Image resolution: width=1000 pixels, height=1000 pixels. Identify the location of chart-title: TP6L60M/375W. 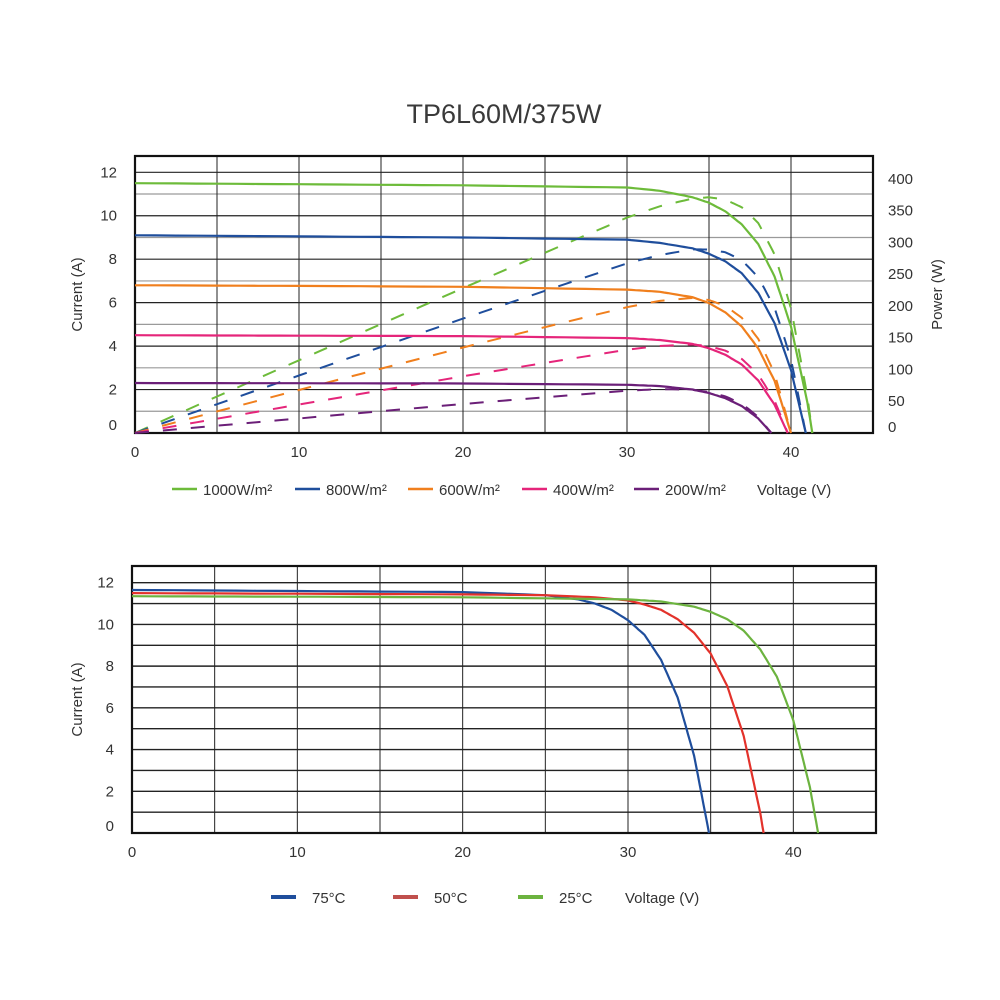
(504, 114).